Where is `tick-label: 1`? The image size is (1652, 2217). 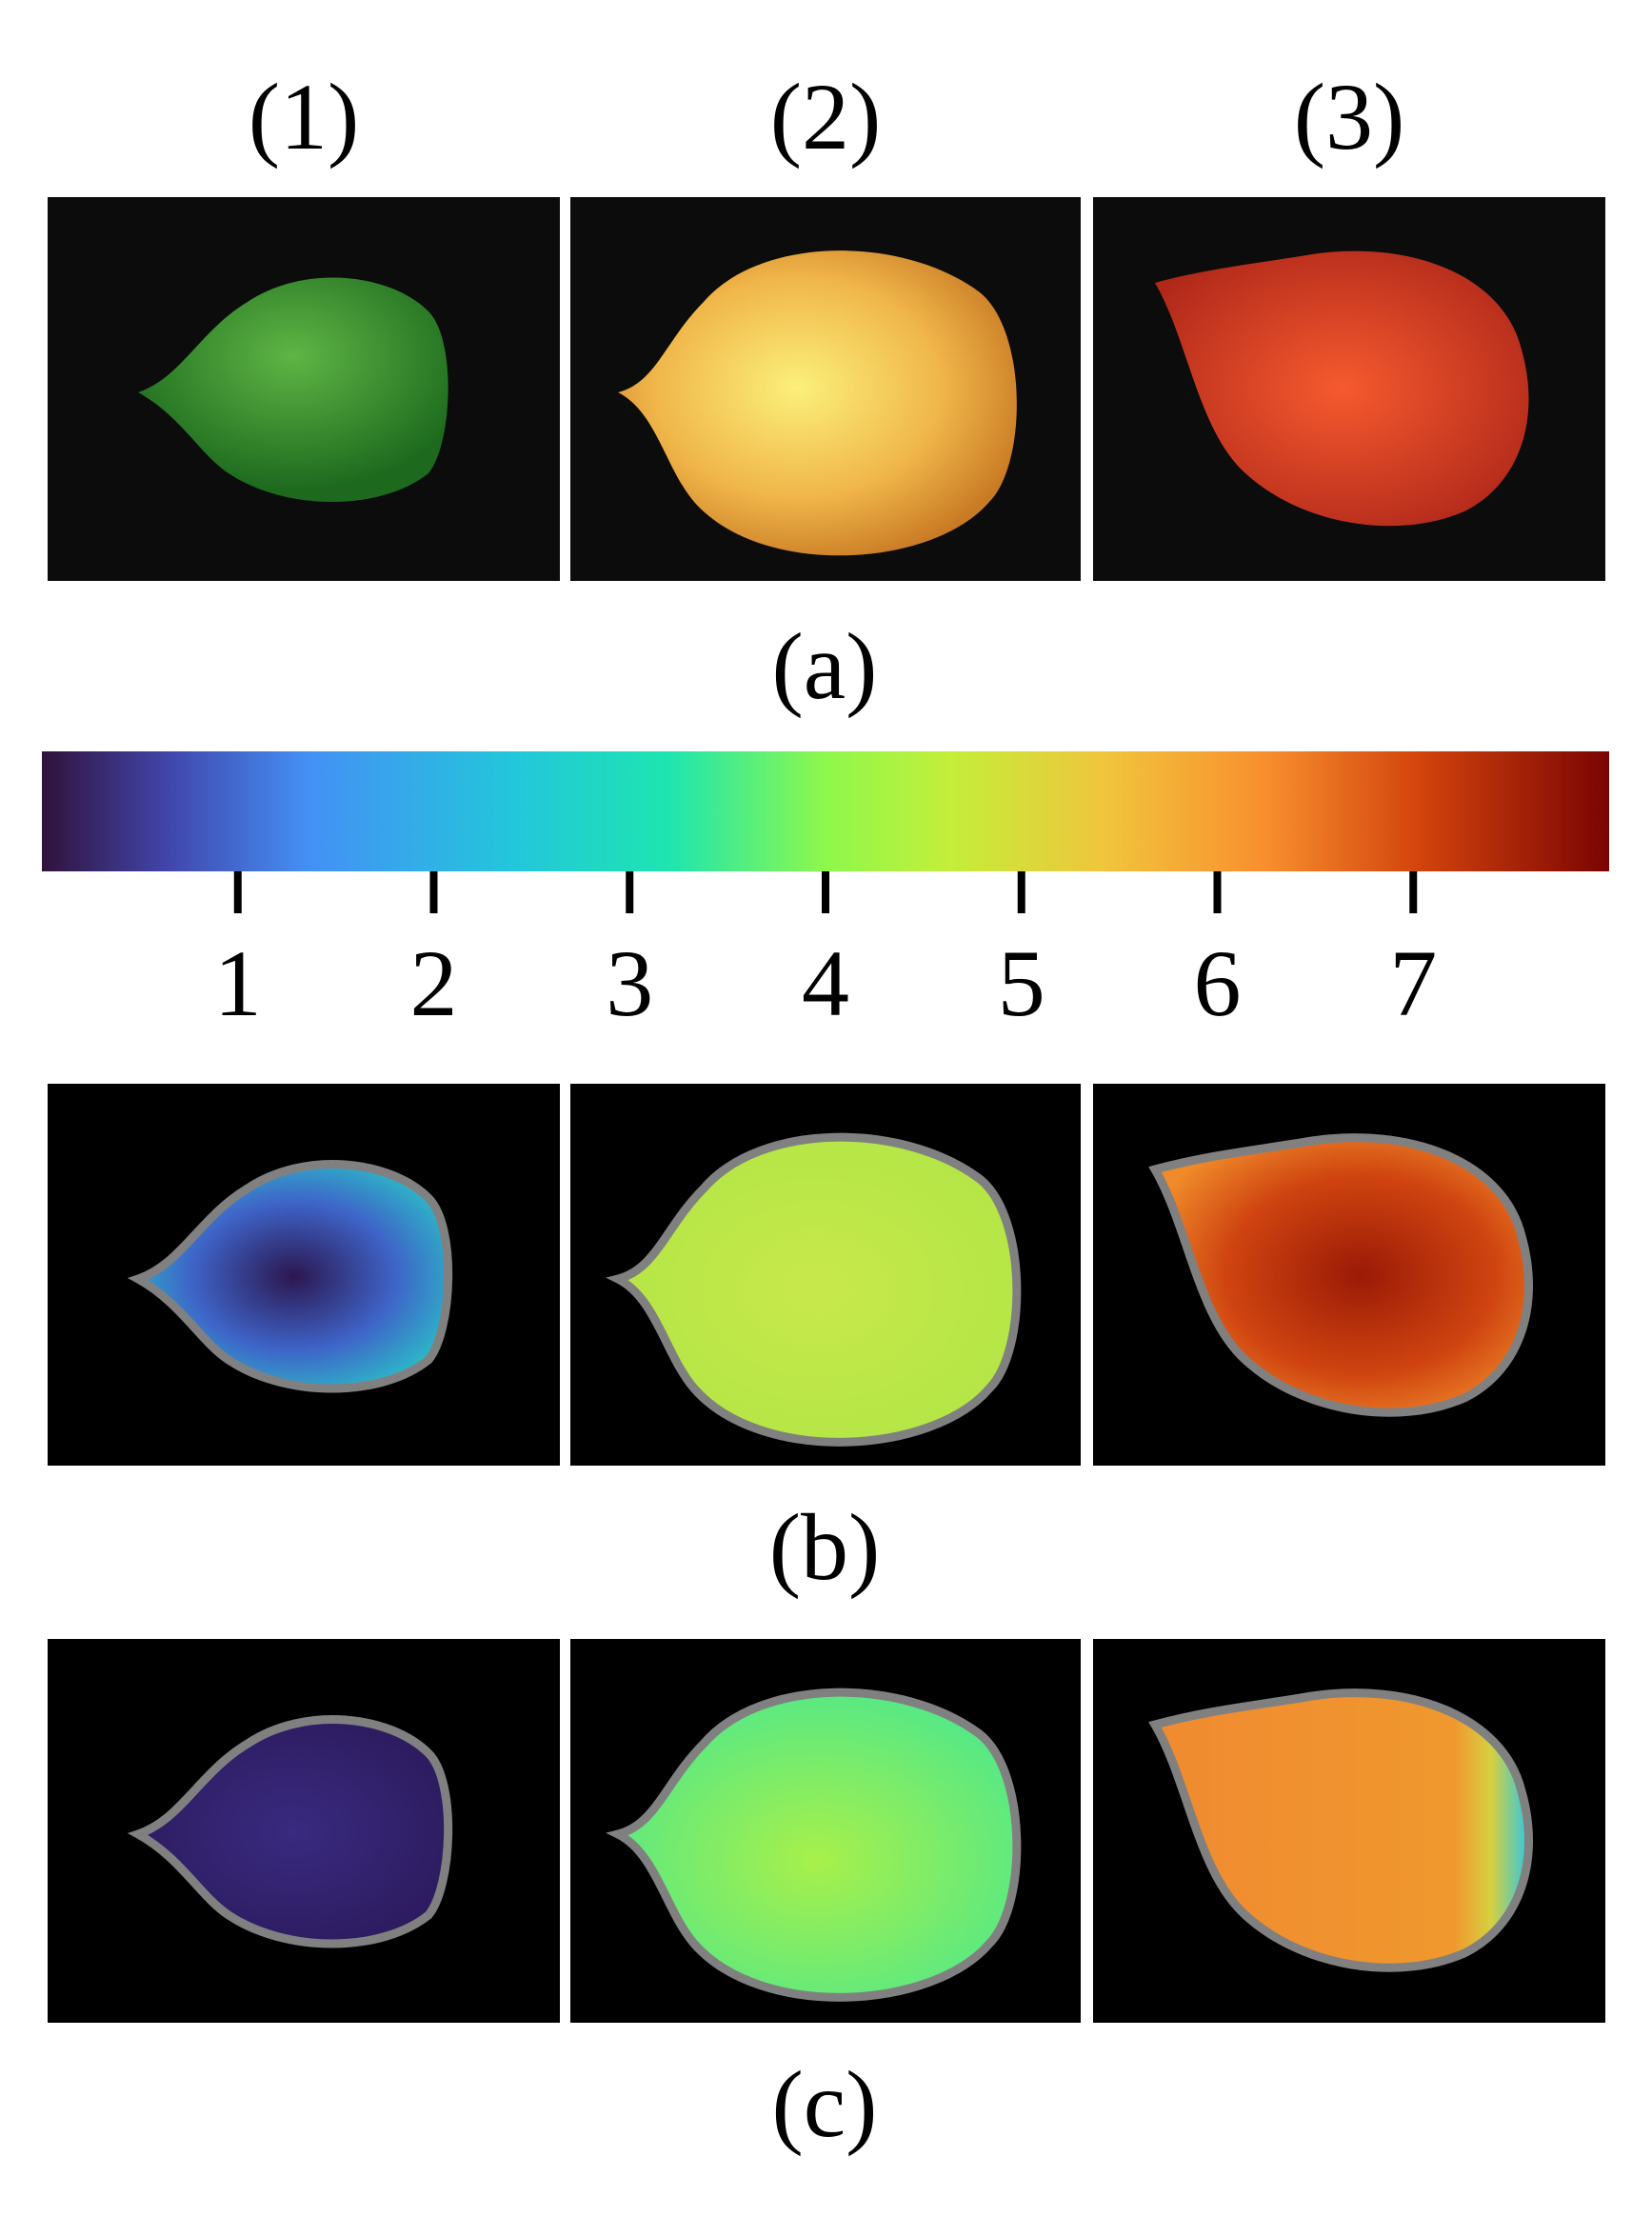
tick-label: 1 is located at coordinates (238, 983).